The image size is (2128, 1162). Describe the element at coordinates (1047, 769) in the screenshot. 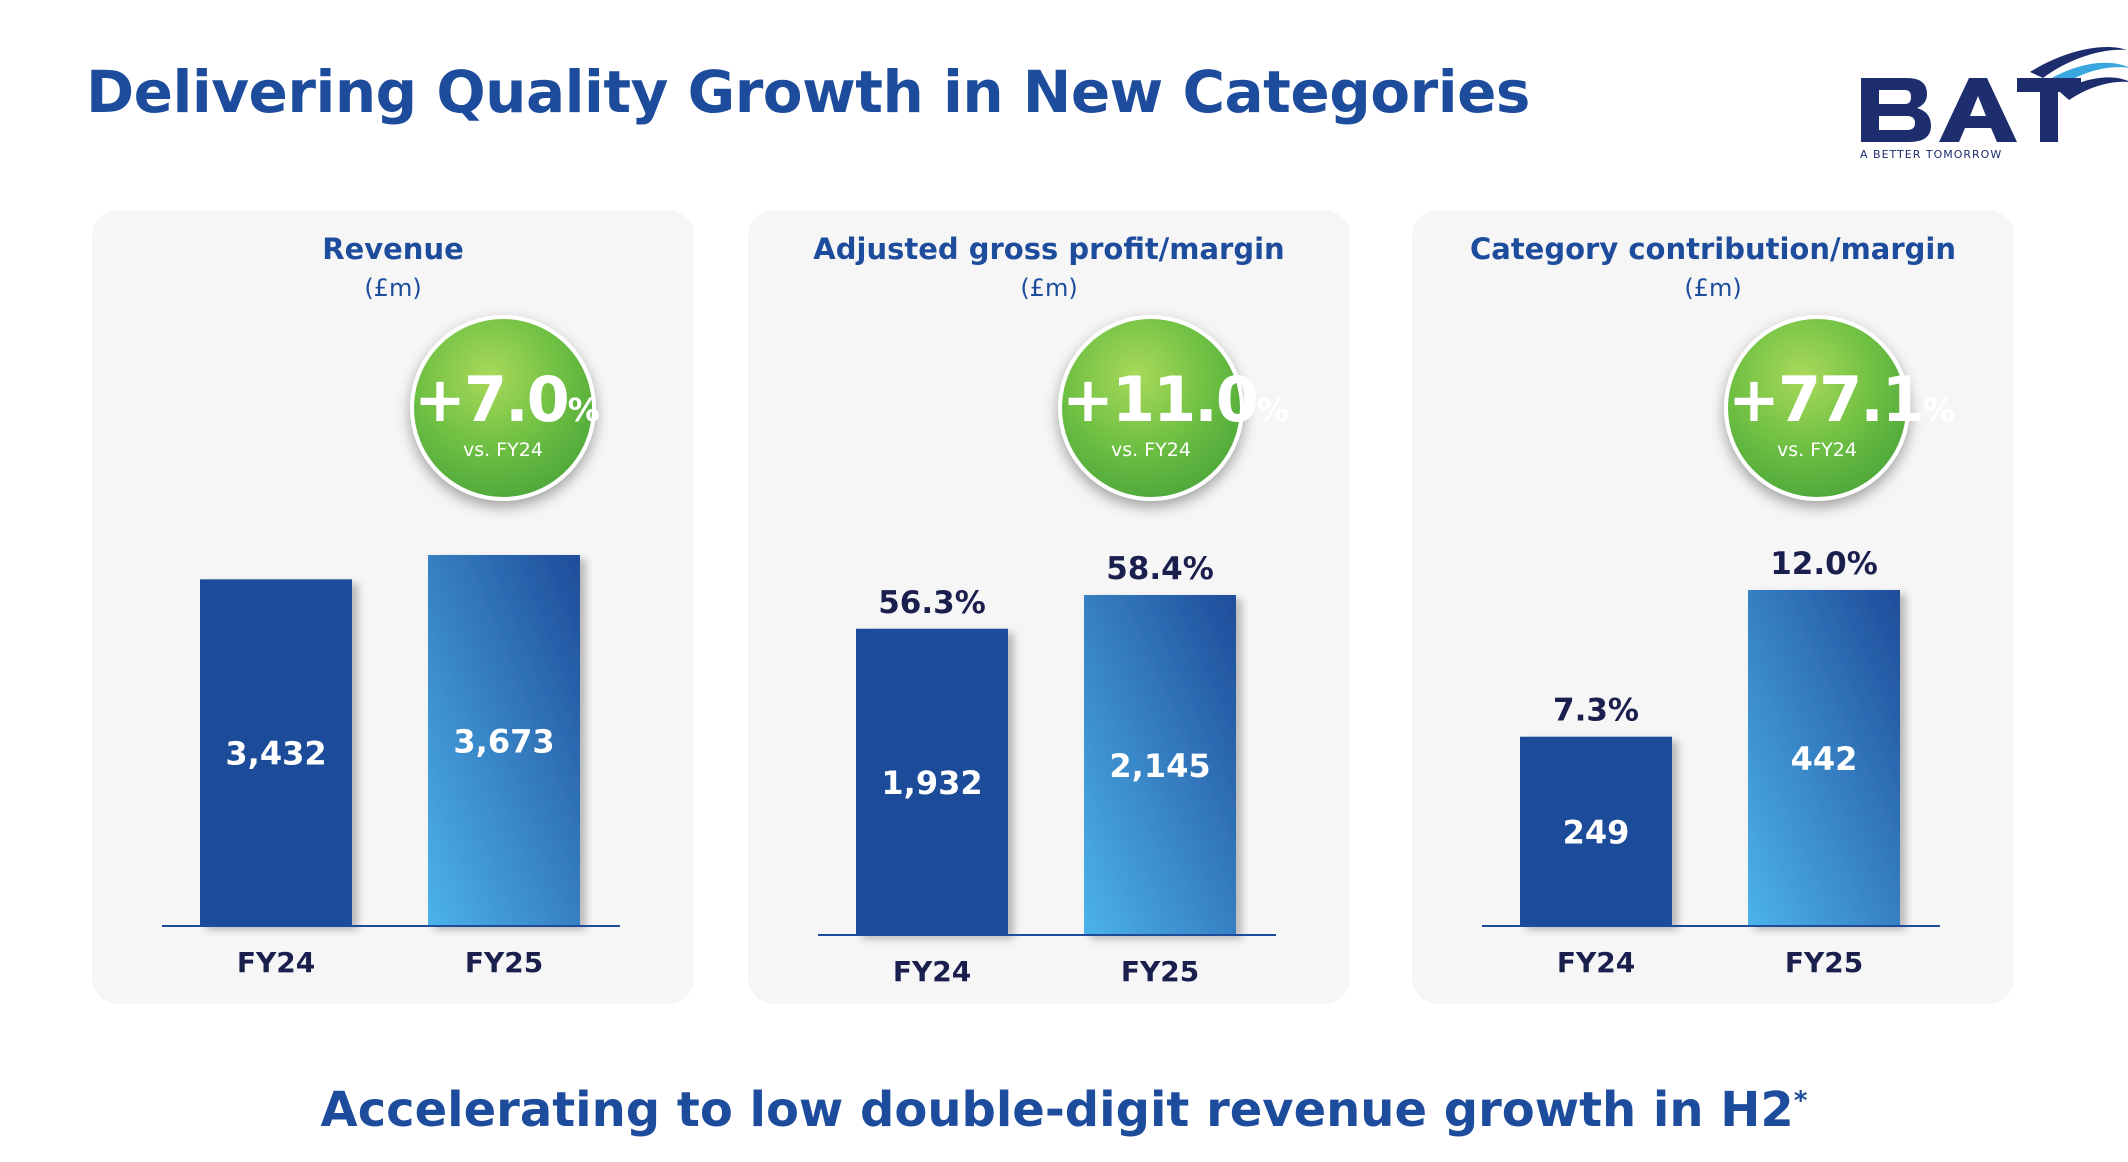

I see `gross-profit-chart: 1,932 56.3% FY24 2,145 58.4% FY25` at that location.